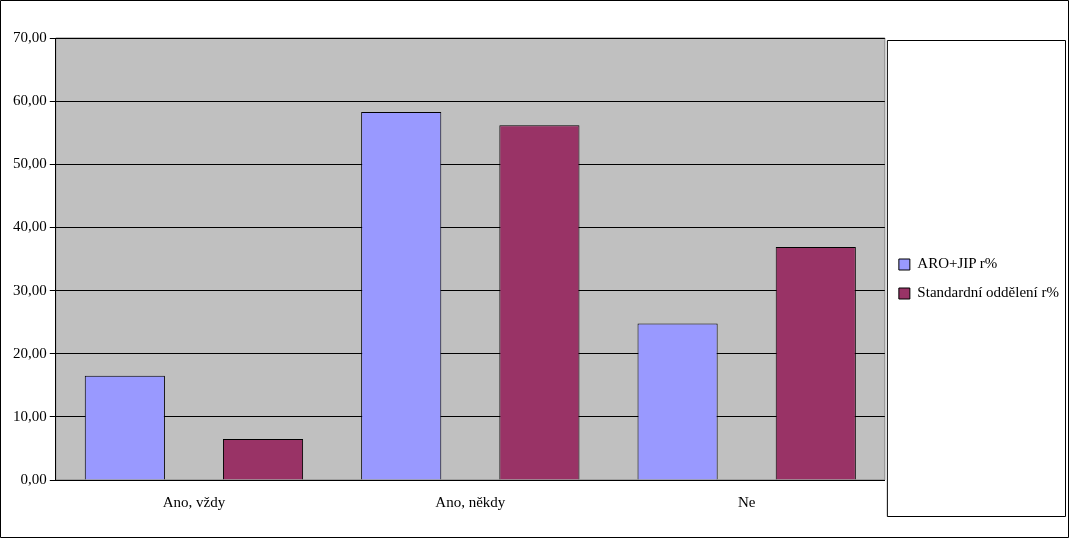 The image size is (1069, 538). What do you see at coordinates (30, 163) in the screenshot?
I see `y-tick-label: 50,00` at bounding box center [30, 163].